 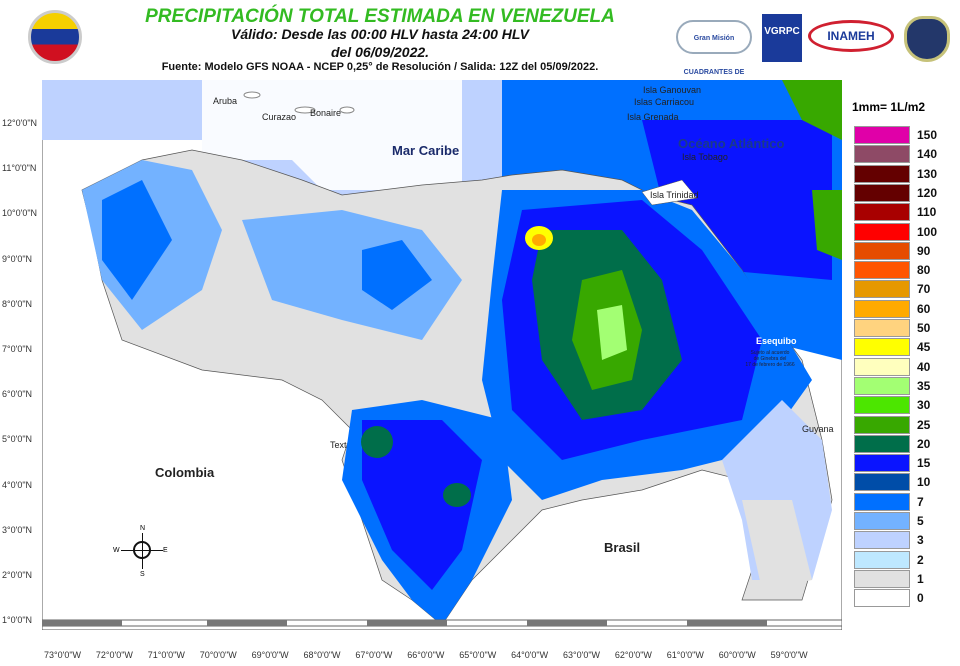 I want to click on lon-tick-label: 63°0'0"W, so click(x=582, y=655).